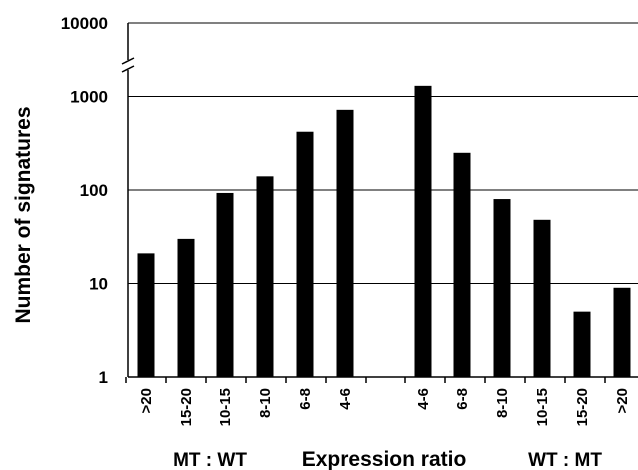 Image resolution: width=638 pixels, height=470 pixels. I want to click on y-tick-label: 1000, so click(89, 97).